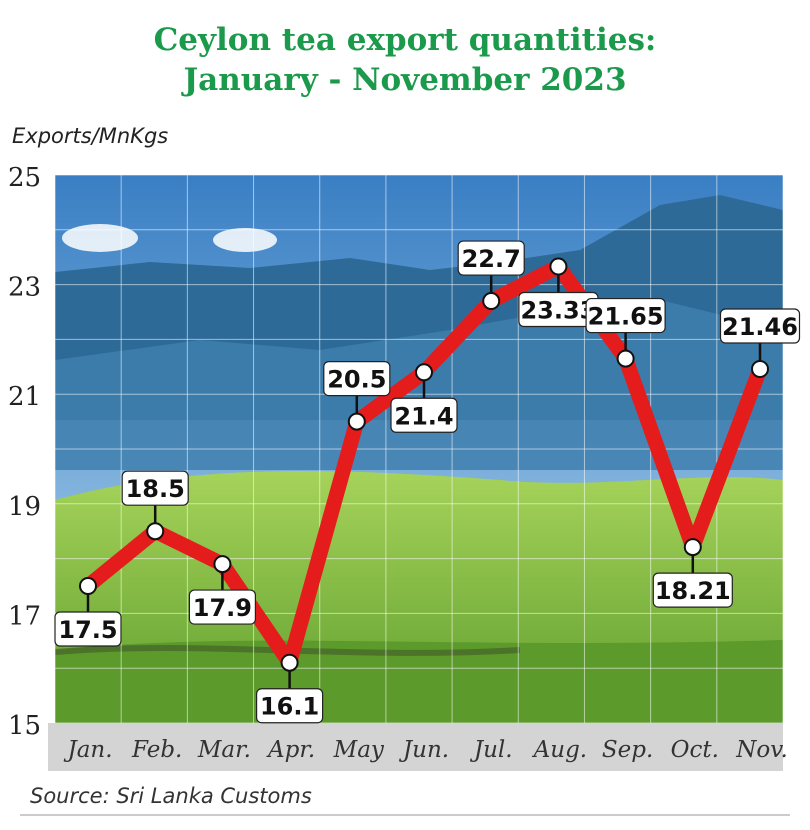 This screenshot has height=830, width=810. Describe the element at coordinates (290, 750) in the screenshot. I see `x-tick-label: Apr.` at that location.